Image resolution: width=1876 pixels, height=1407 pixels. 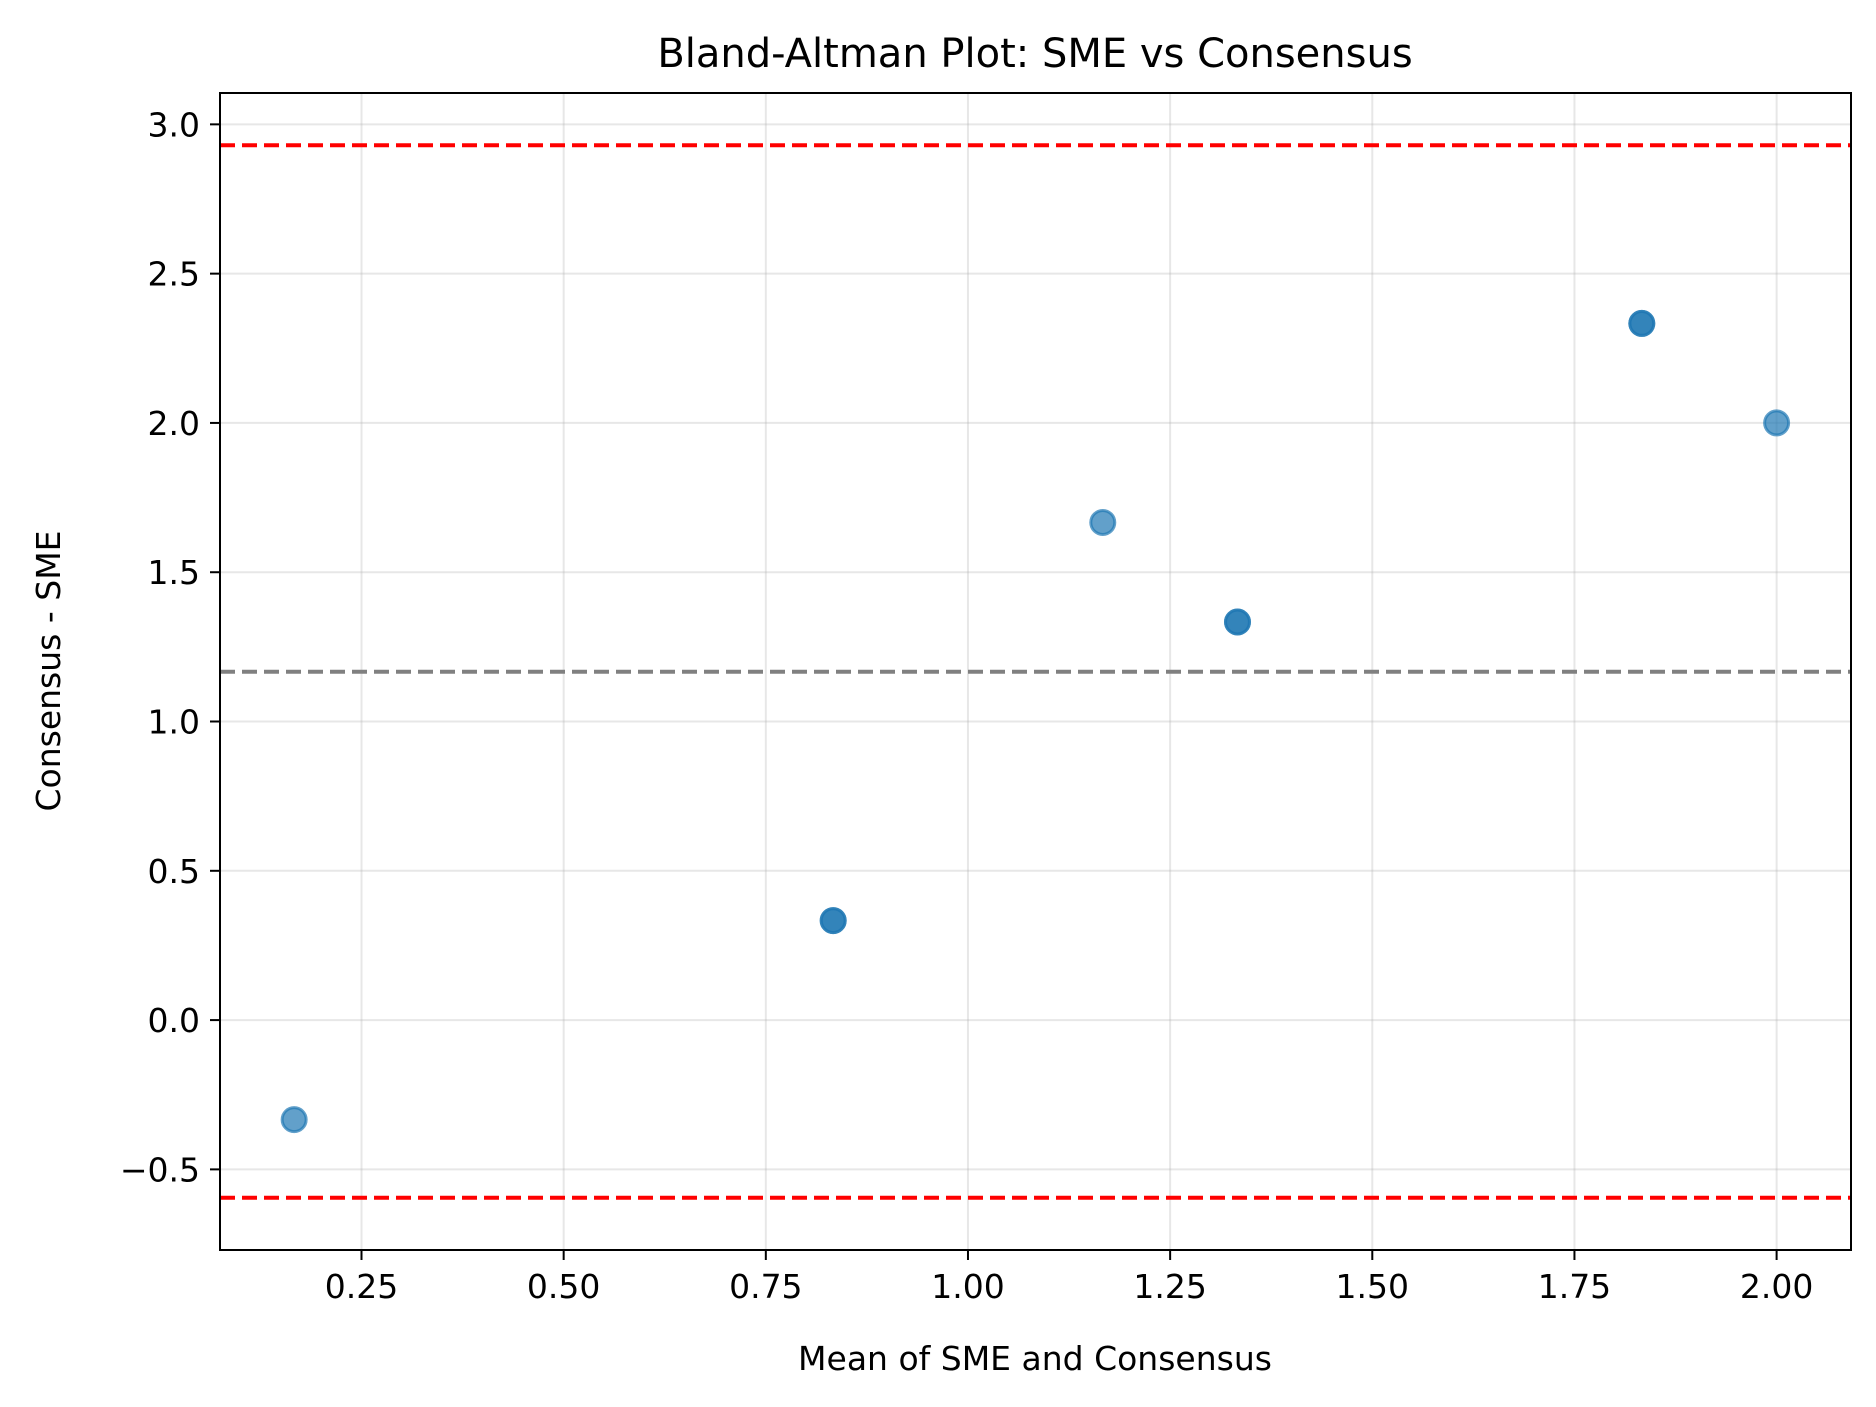 What do you see at coordinates (563, 1286) in the screenshot?
I see `x-tick-label: 0.50` at bounding box center [563, 1286].